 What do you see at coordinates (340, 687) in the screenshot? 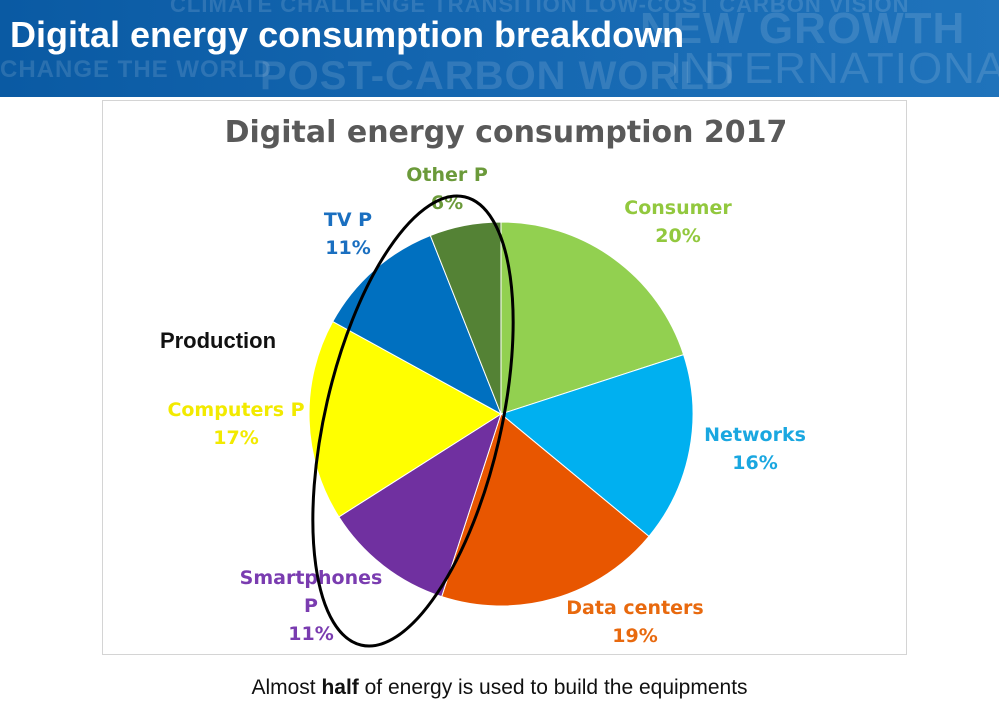
I see `caption-emphasis: half` at bounding box center [340, 687].